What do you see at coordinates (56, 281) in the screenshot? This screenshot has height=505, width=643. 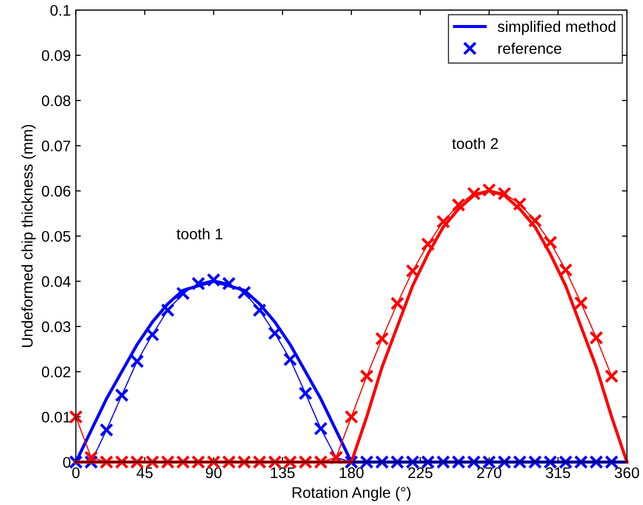 I see `y-tick-label: 0.04` at bounding box center [56, 281].